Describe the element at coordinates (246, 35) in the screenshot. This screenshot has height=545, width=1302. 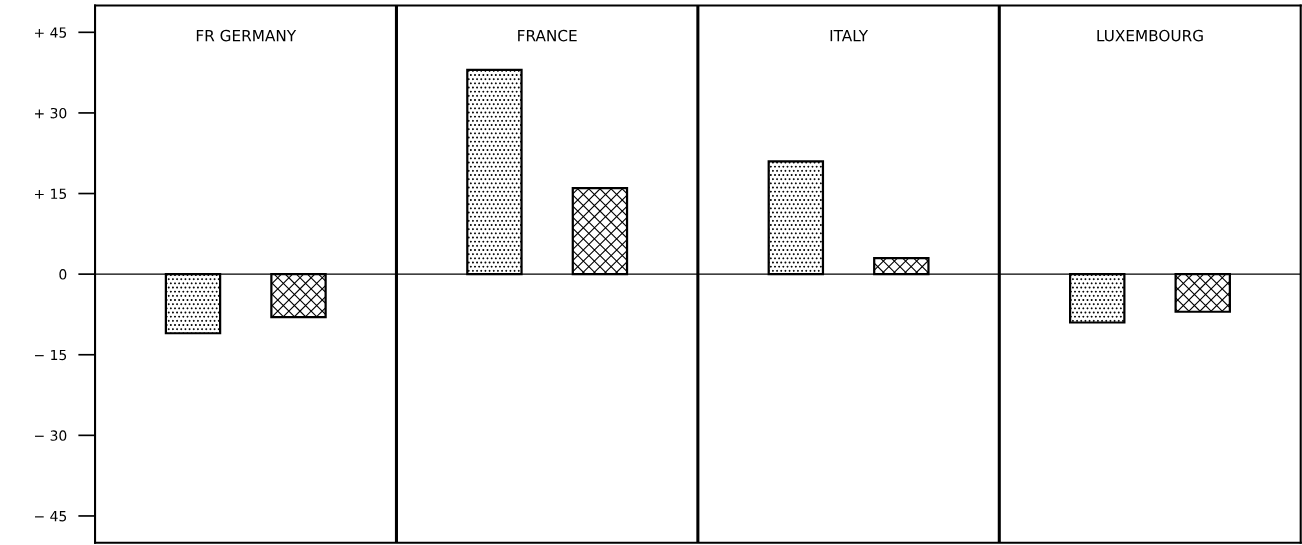
I see `x-tick-label: FR GERMANY` at that location.